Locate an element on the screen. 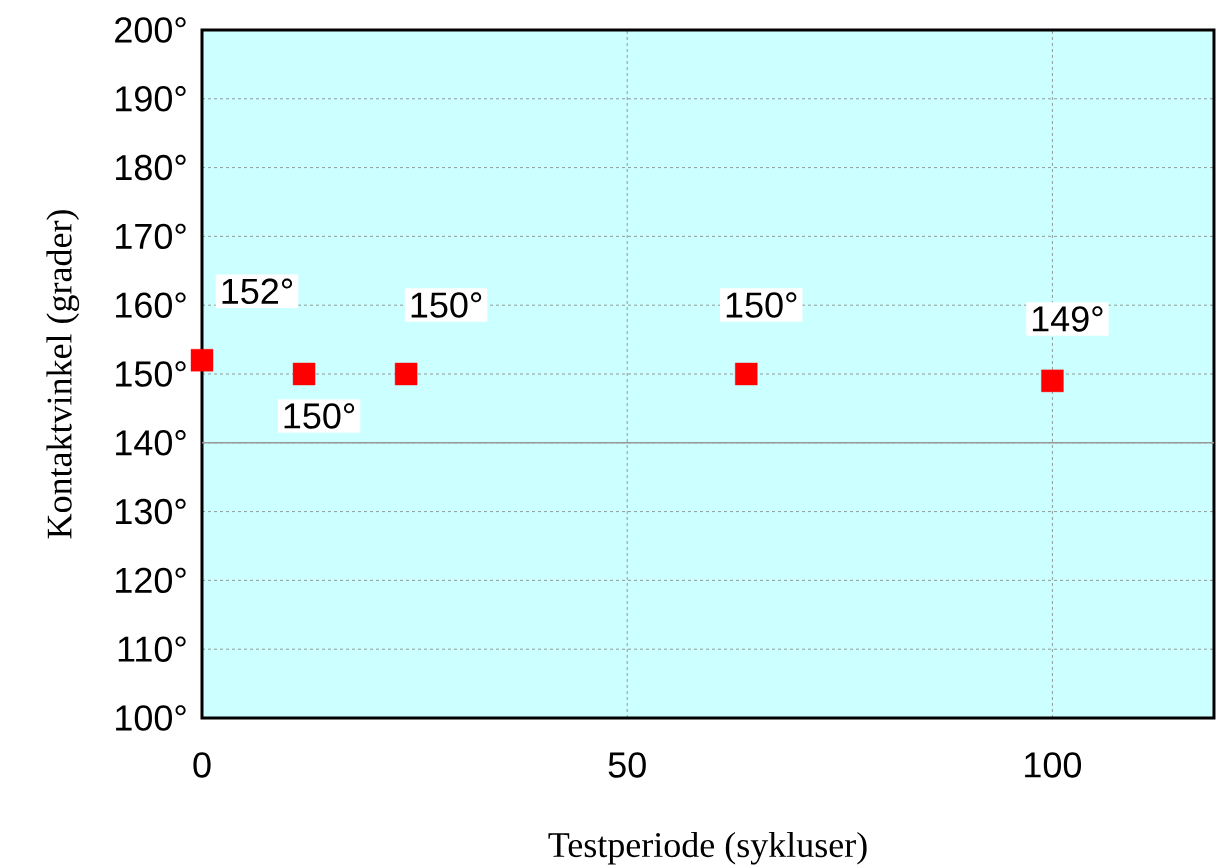  y-tick-label: 190° is located at coordinates (151, 99).